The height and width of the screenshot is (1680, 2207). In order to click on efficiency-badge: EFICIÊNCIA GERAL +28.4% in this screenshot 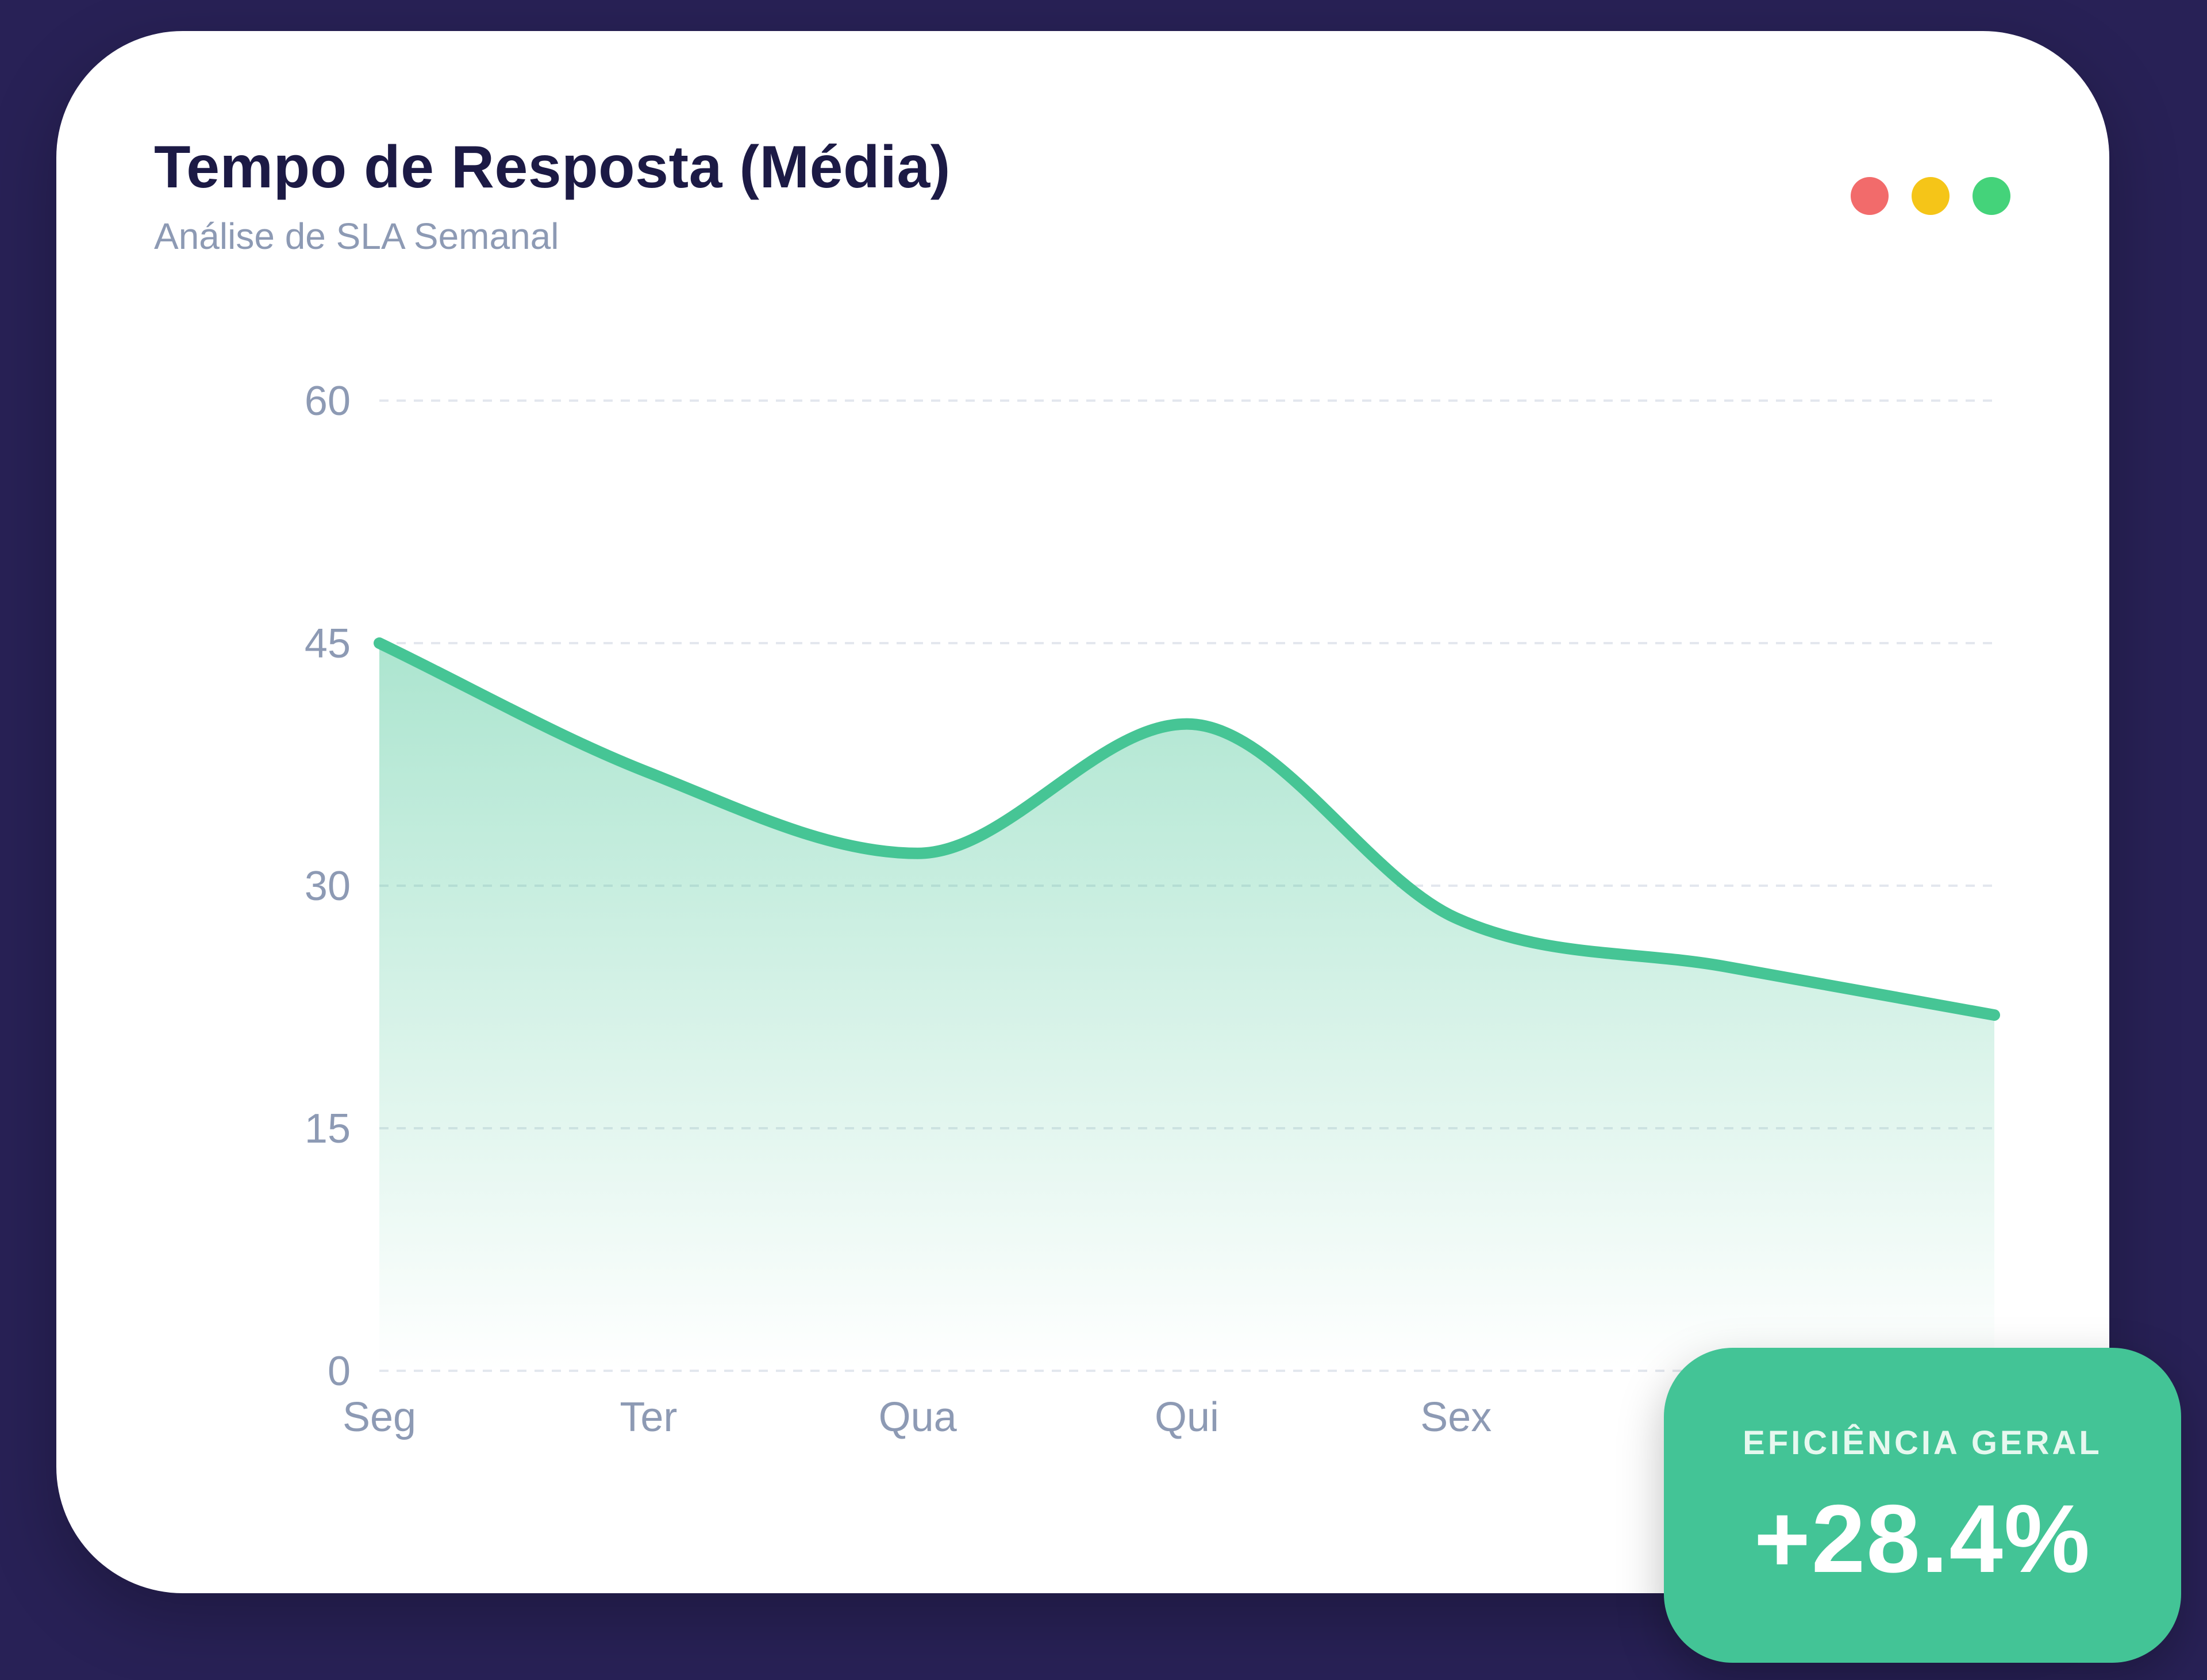, I will do `click(1922, 1506)`.